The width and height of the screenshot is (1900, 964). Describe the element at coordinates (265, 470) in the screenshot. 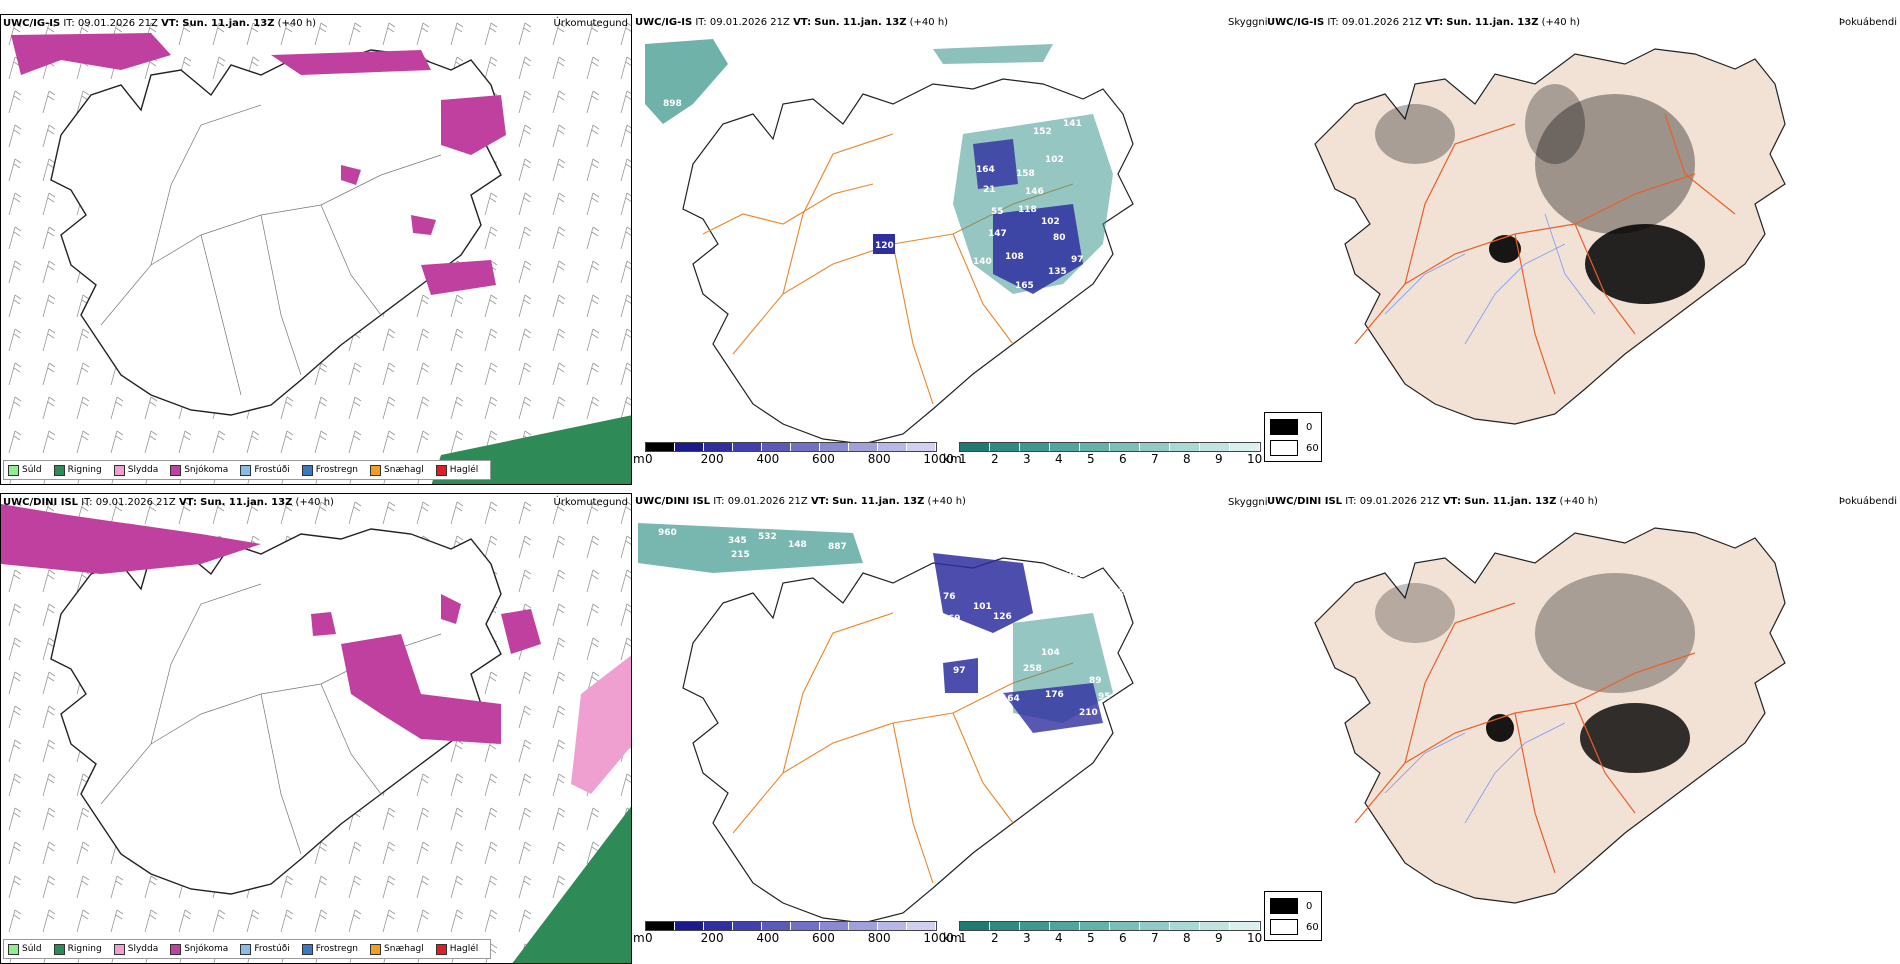

I see `legend-item-freezing-drizzle: Frostúði` at that location.